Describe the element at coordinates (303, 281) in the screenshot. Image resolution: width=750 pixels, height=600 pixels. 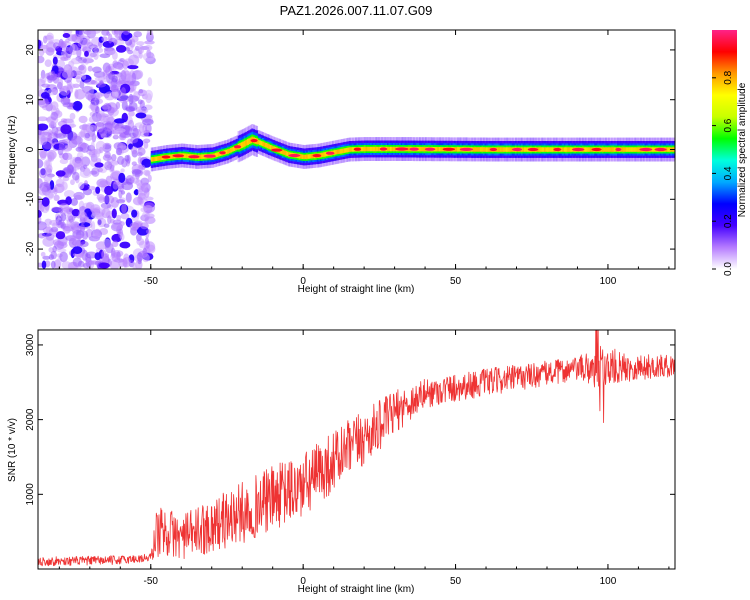
I see `x-tick-label: 0` at that location.